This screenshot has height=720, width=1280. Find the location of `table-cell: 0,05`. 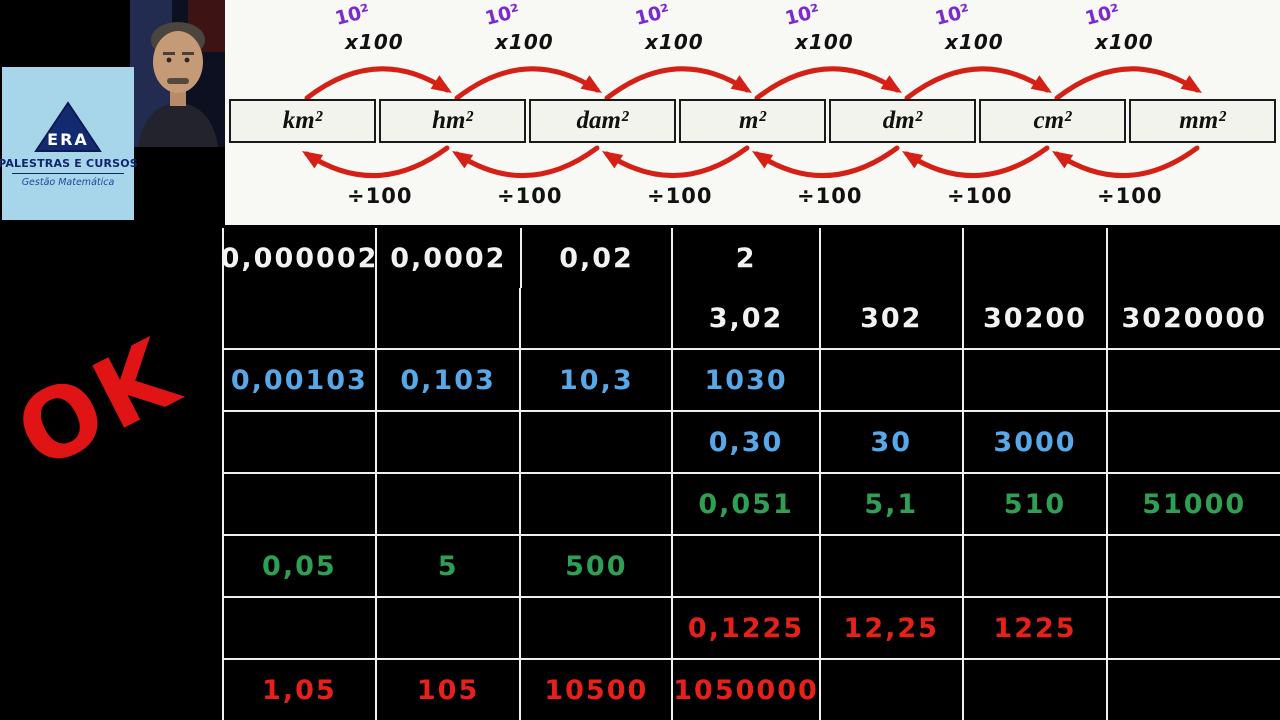

table-cell: 0,05 is located at coordinates (300, 566).